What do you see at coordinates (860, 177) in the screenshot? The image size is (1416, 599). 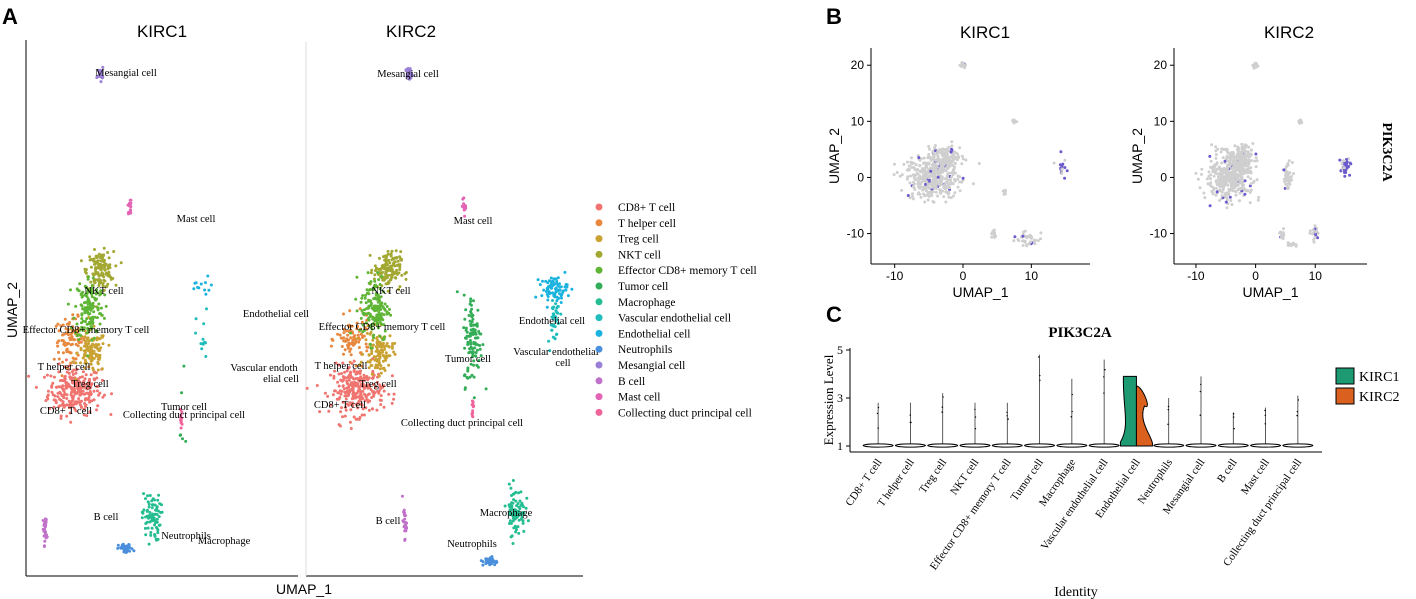 I see `b-y-tick-label: 0` at bounding box center [860, 177].